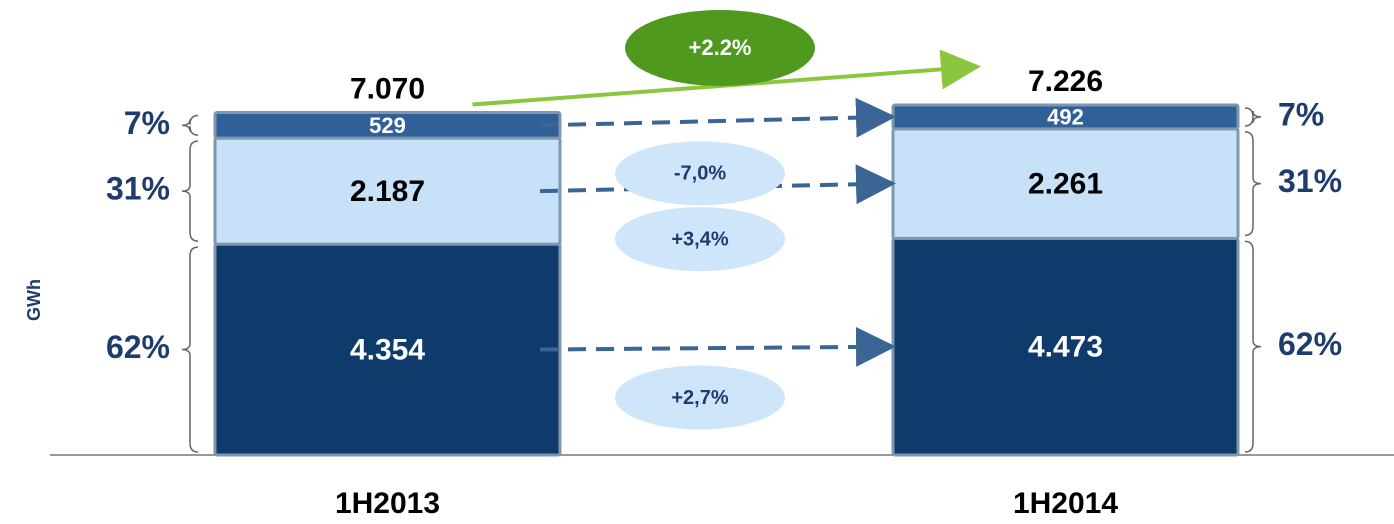 The width and height of the screenshot is (1394, 524). What do you see at coordinates (1065, 117) in the screenshot?
I see `value-label: 492` at bounding box center [1065, 117].